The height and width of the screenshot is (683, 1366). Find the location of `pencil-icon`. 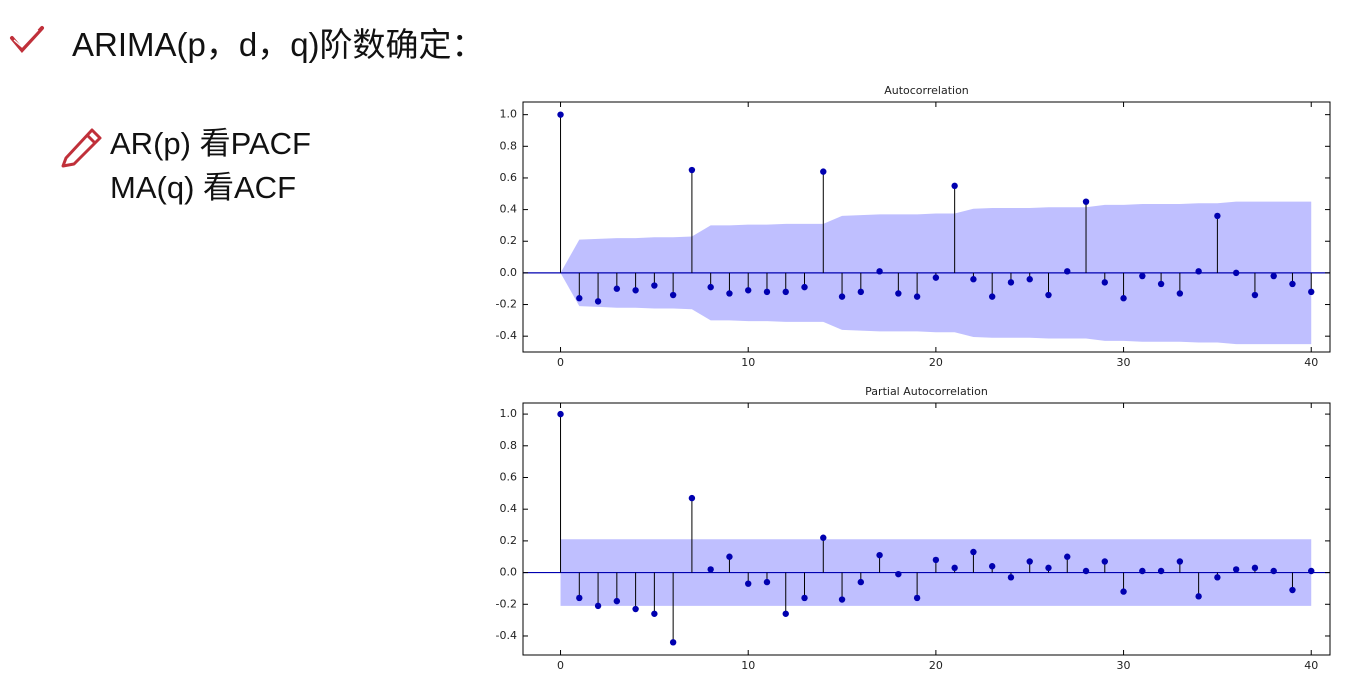

pencil-icon is located at coordinates (81, 148).